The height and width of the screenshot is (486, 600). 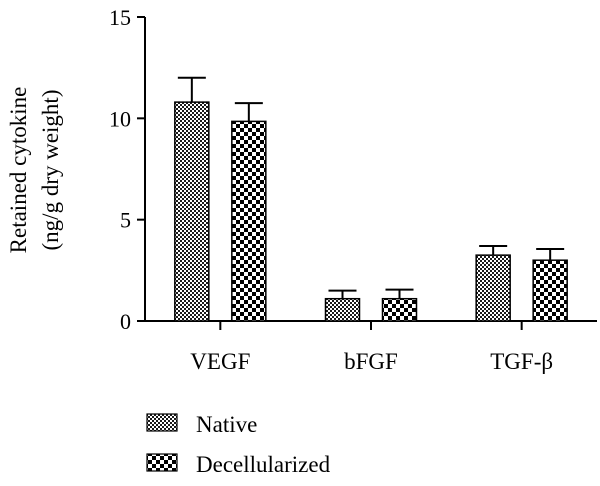 I want to click on y-tick-label: 15, so click(x=120, y=17).